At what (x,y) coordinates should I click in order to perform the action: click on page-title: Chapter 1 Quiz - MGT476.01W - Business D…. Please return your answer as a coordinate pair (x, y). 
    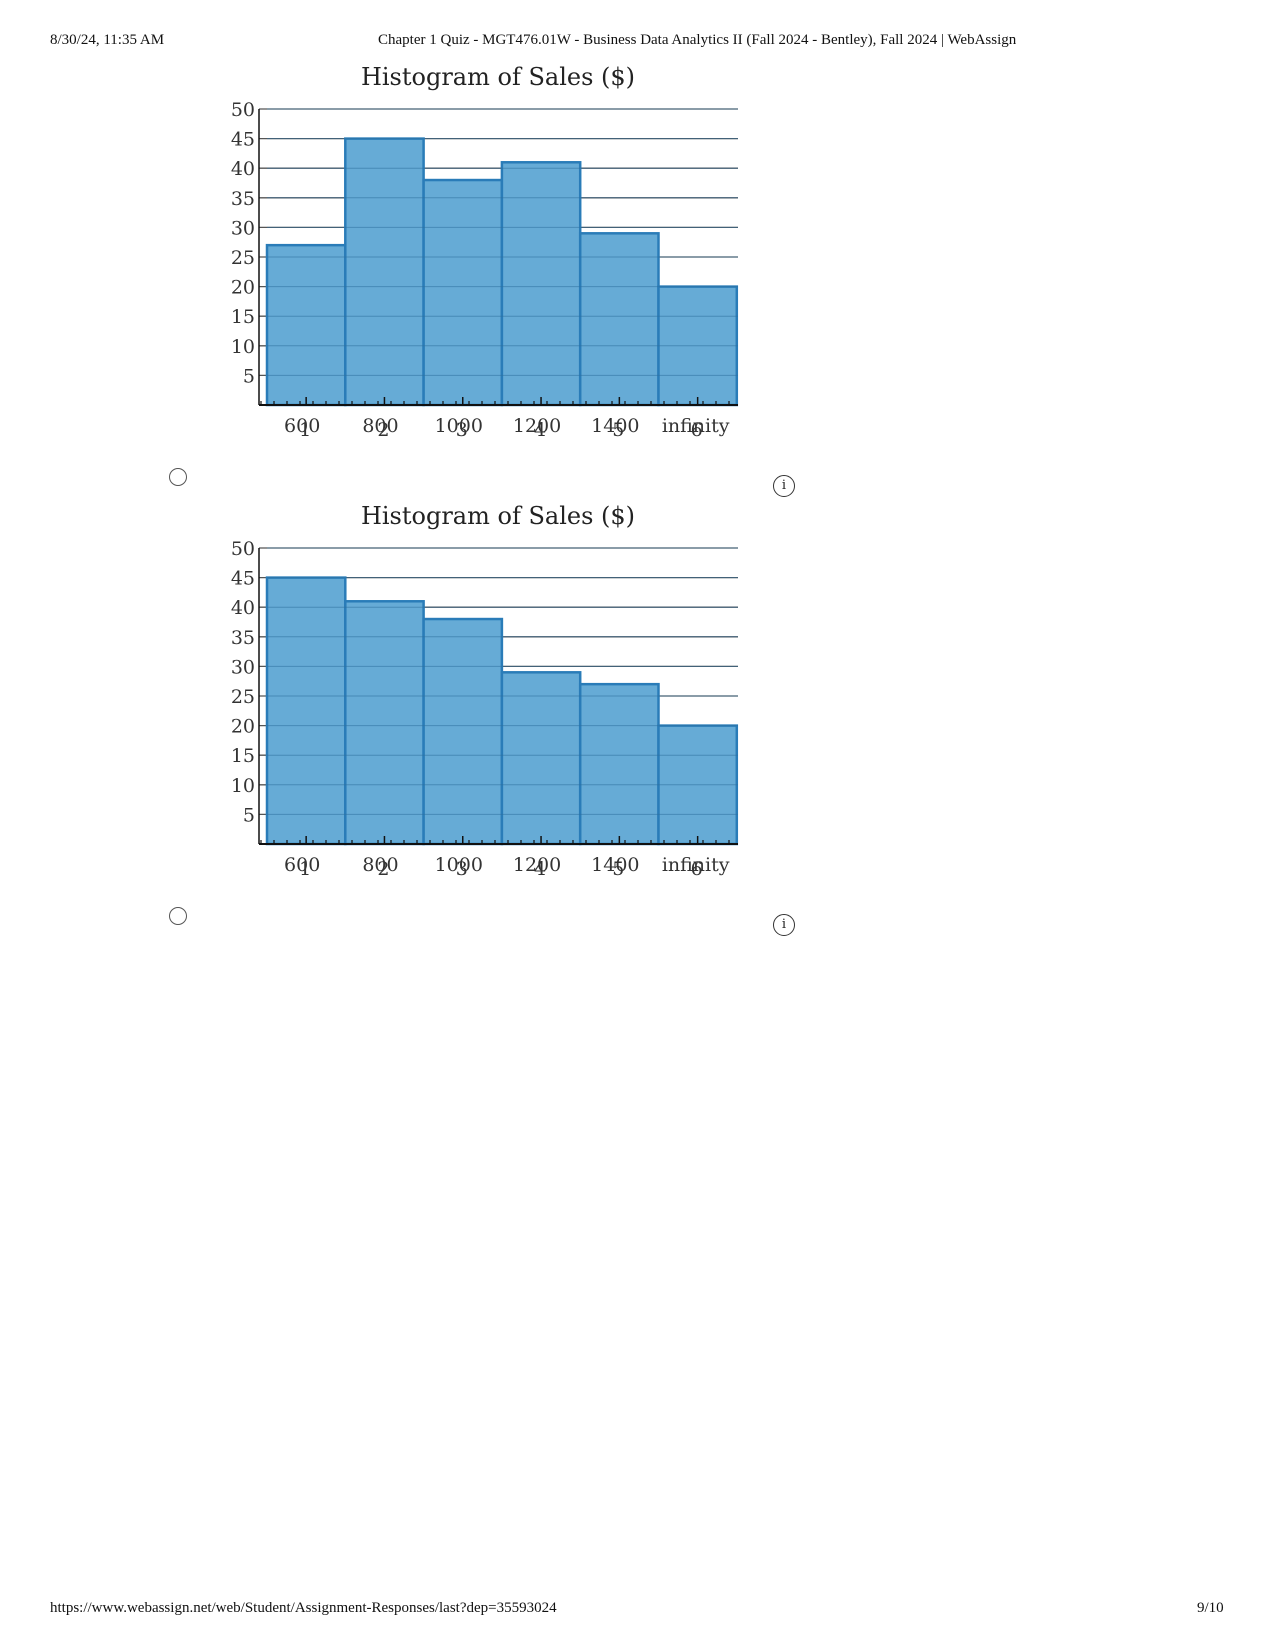
    Looking at the image, I should click on (697, 40).